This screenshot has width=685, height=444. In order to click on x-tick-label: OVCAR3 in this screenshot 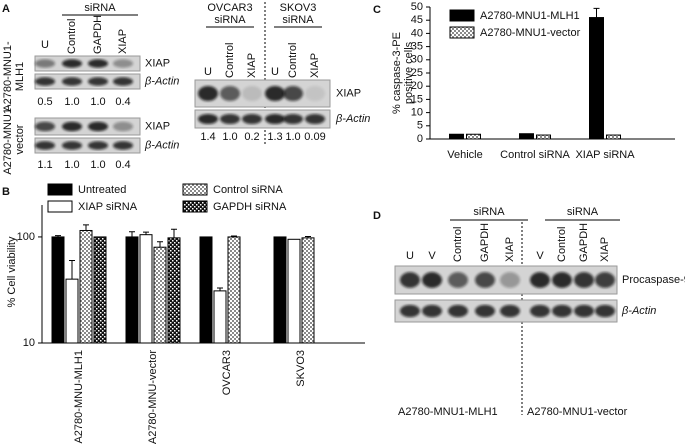, I will do `click(227, 372)`.